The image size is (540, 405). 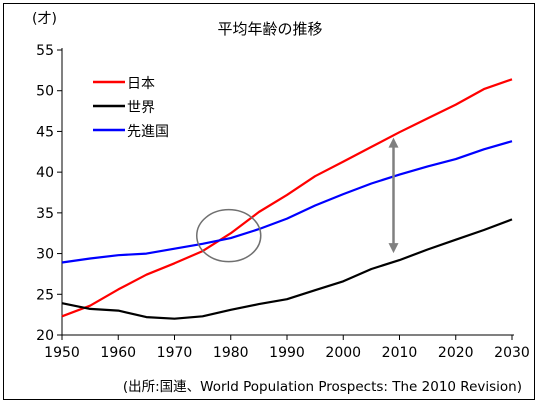 I want to click on legend-label-1: 日本, so click(x=141, y=84).